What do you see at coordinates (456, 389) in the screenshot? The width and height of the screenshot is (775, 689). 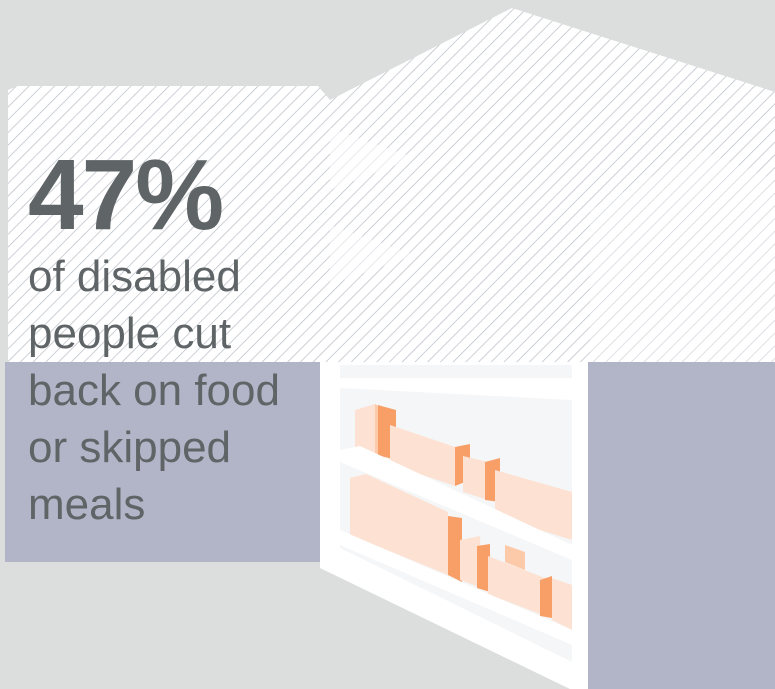 I see `shelf-board-top` at bounding box center [456, 389].